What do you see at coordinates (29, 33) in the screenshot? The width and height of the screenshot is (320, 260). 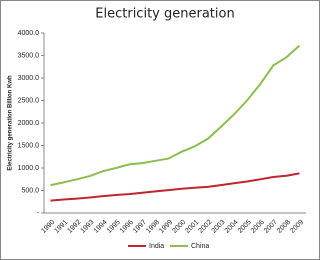 I see `y-tick-label: 4000.0` at bounding box center [29, 33].